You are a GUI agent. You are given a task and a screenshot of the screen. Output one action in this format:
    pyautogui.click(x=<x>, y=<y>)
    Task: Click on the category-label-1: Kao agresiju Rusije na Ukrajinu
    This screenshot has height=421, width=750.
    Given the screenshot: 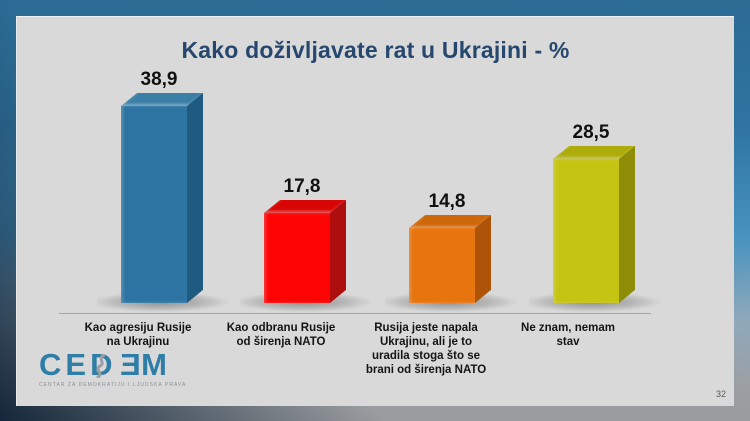 What is the action you would take?
    pyautogui.click(x=138, y=335)
    